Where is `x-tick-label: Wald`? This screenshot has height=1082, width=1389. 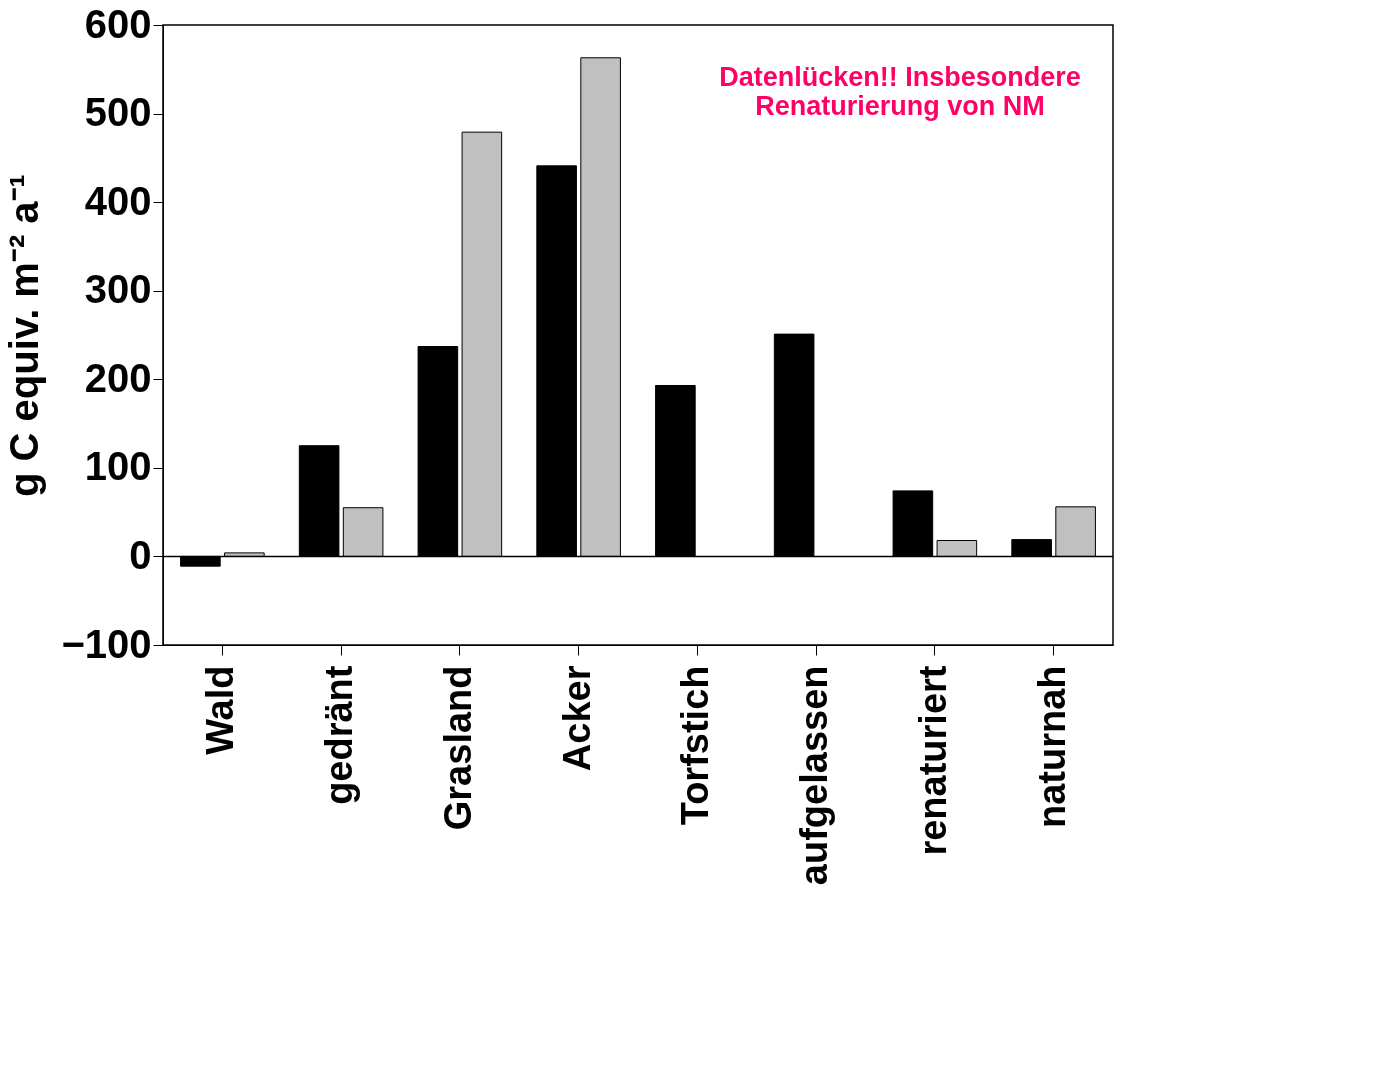
x-tick-label: Wald is located at coordinates (220, 710).